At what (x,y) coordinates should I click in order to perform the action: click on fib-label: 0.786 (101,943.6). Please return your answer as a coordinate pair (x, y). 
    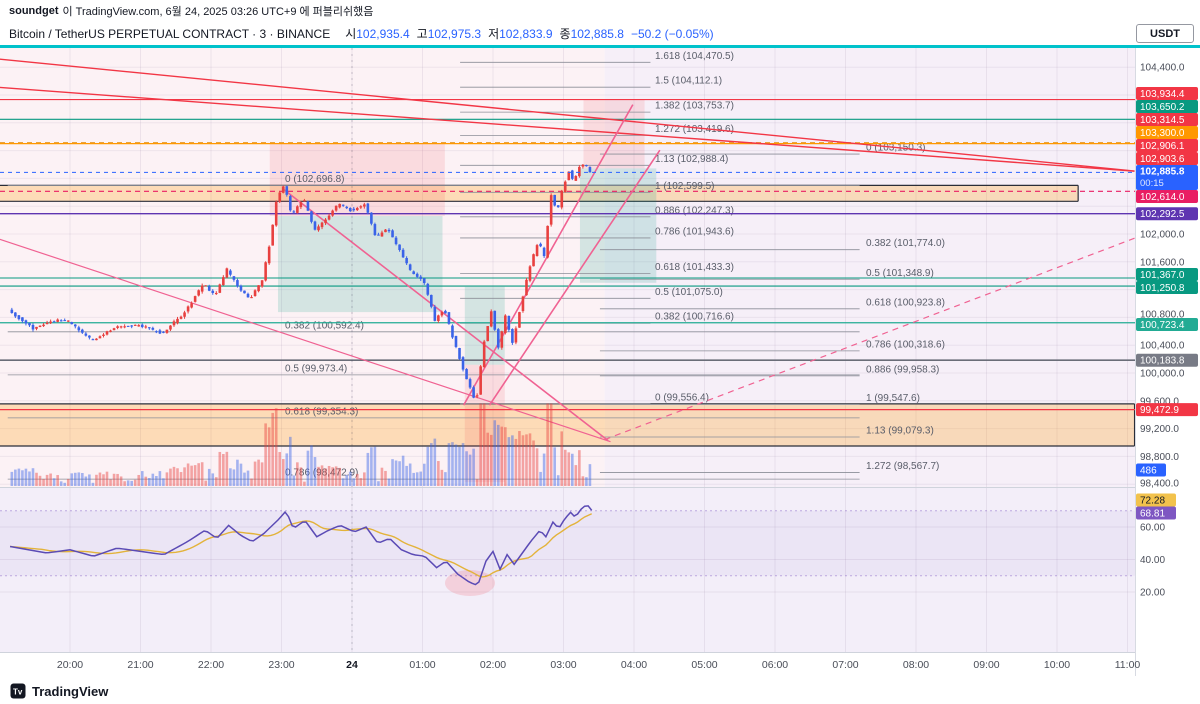
    Looking at the image, I should click on (694, 231).